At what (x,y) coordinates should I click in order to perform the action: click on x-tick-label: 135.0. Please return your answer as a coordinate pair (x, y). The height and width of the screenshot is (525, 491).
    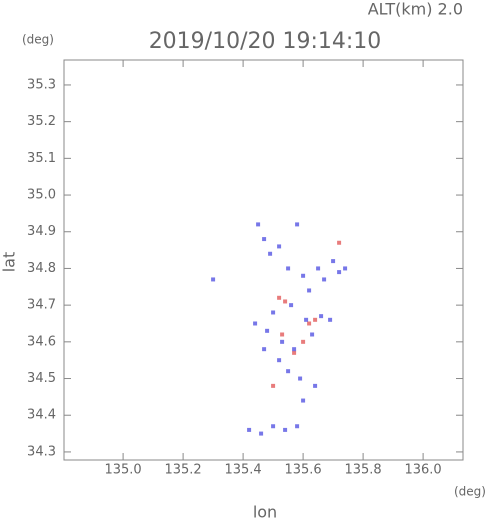
    Looking at the image, I should click on (122, 470).